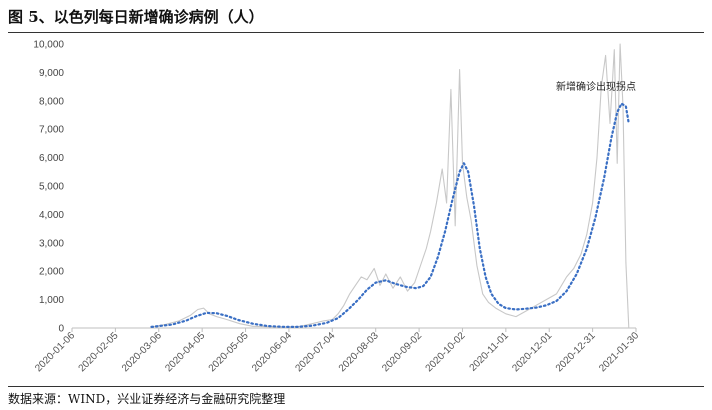 The height and width of the screenshot is (410, 712). Describe the element at coordinates (51, 73) in the screenshot. I see `y-tick-label: 9,000` at that location.